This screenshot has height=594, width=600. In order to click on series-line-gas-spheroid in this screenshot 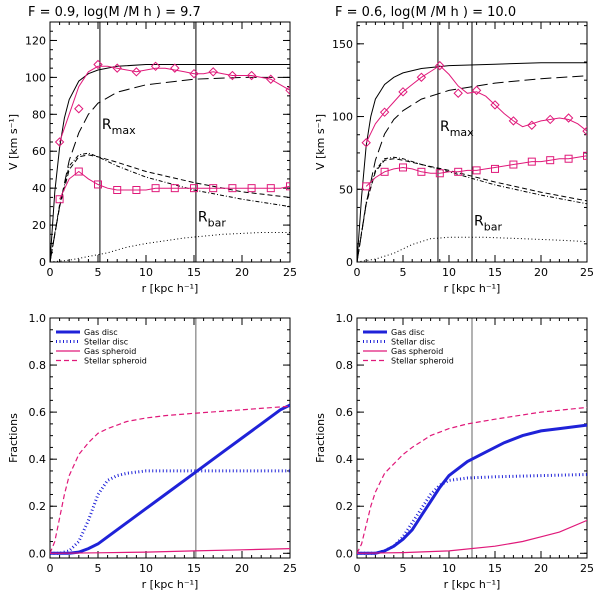, I will do `click(170, 551)`.